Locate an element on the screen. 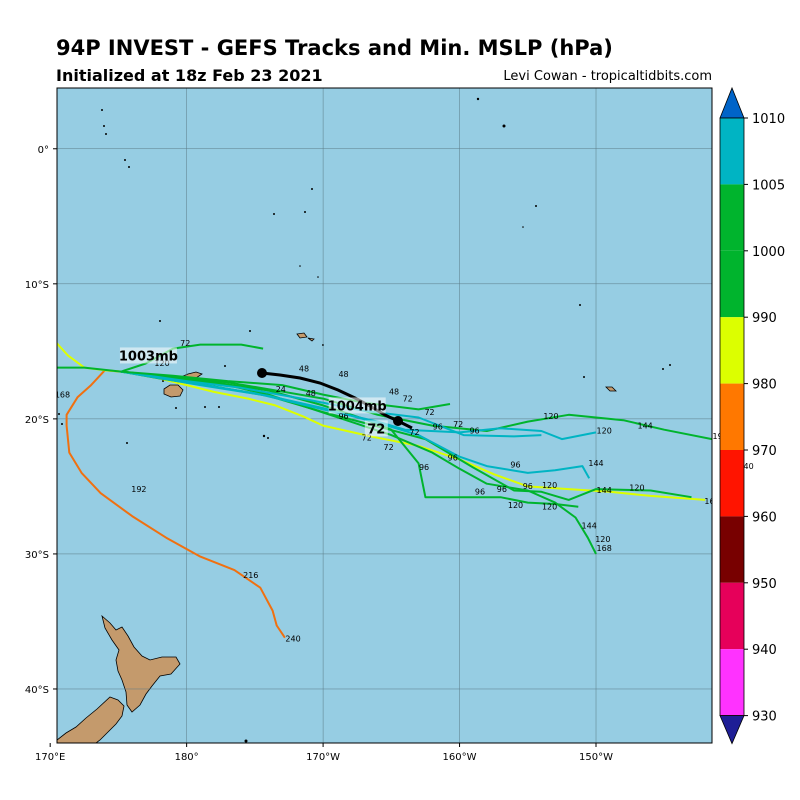 The width and height of the screenshot is (800, 800). init-time: Initialized at 18z Feb 23 2021 is located at coordinates (189, 75).